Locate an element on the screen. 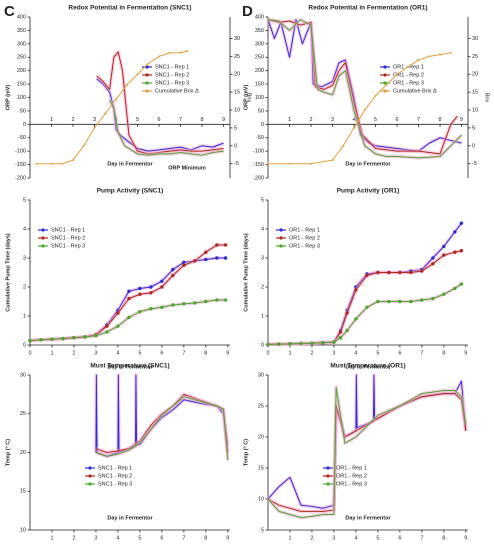 The height and width of the screenshot is (550, 494). x-tick-label: 6 is located at coordinates (161, 353).